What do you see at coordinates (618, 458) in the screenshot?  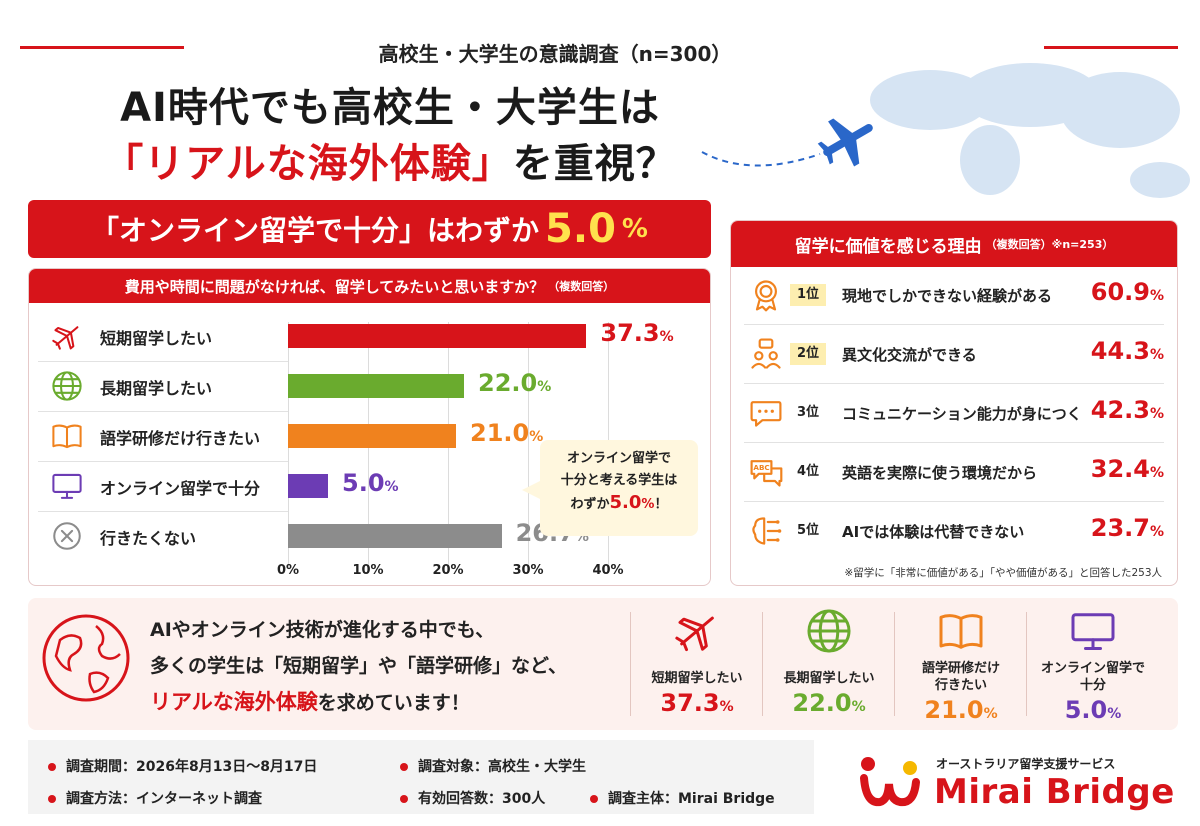 I see `bubble-line-1: オンライン留学で` at bounding box center [618, 458].